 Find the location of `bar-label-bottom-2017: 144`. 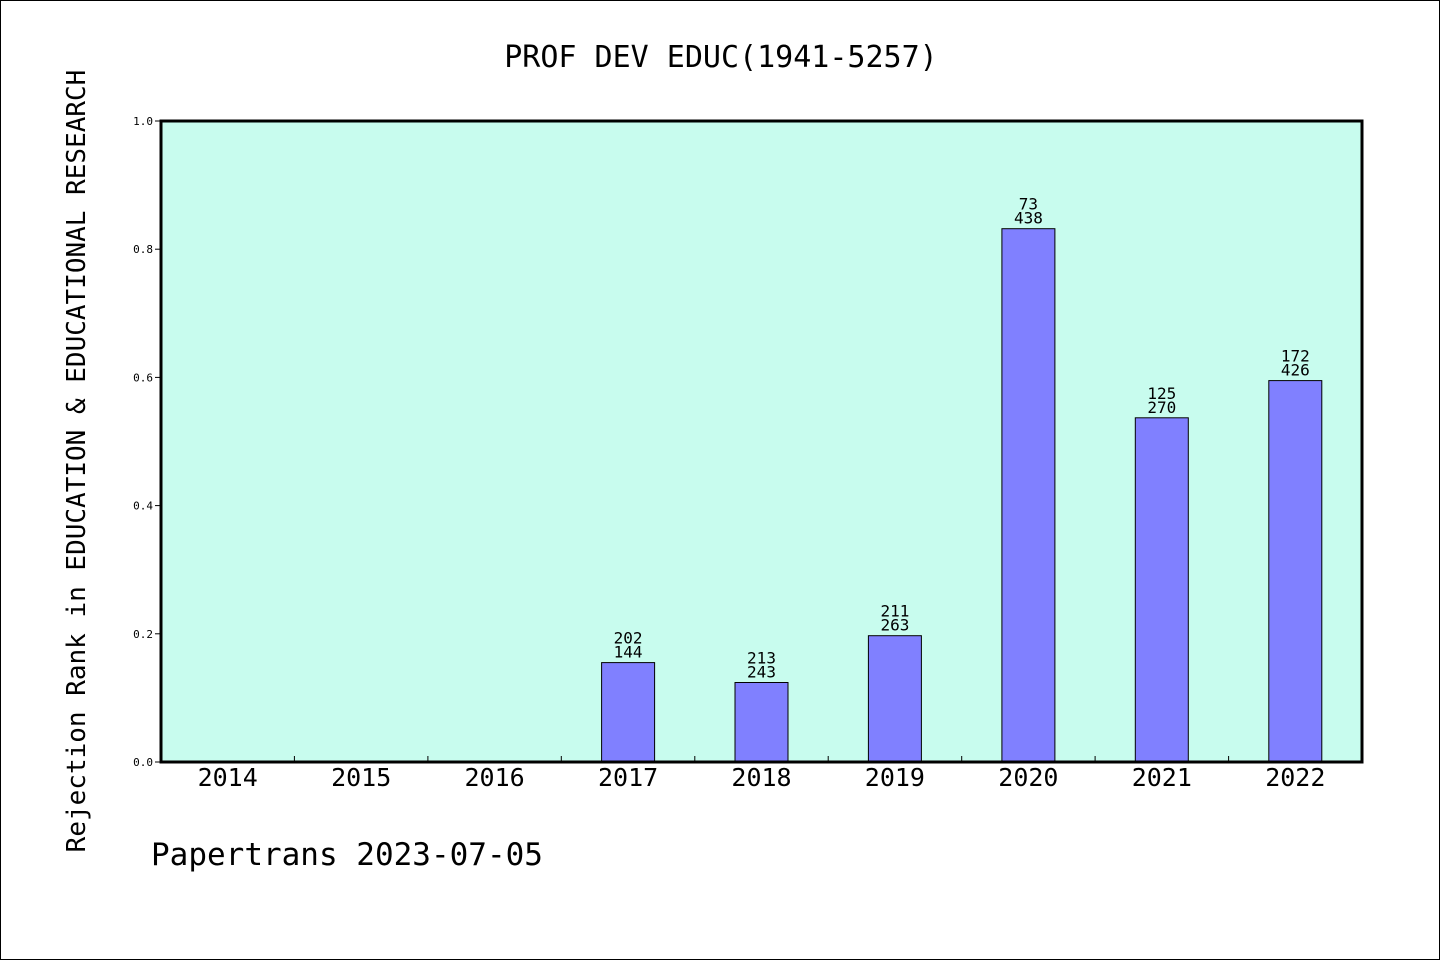

bar-label-bottom-2017: 144 is located at coordinates (628, 652).